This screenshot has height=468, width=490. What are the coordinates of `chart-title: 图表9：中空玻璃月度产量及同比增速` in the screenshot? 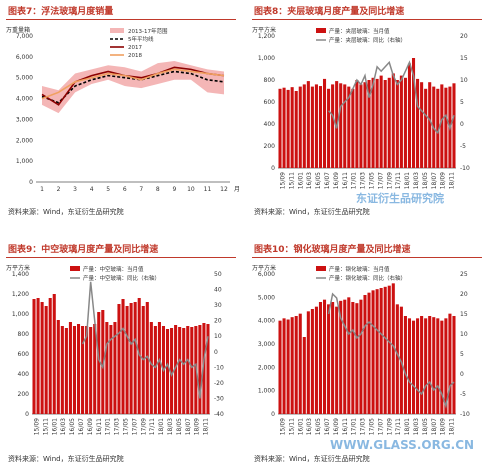 It's located at (83, 250).